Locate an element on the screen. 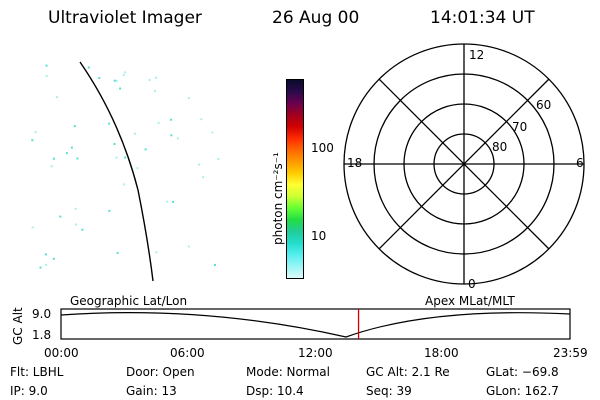 The image size is (600, 400). info-glat: GLat: −69.8 is located at coordinates (522, 372).